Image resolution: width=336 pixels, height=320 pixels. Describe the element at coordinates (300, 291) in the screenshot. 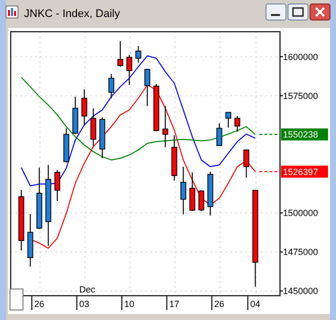

I see `y-tick-label: 1450000` at that location.